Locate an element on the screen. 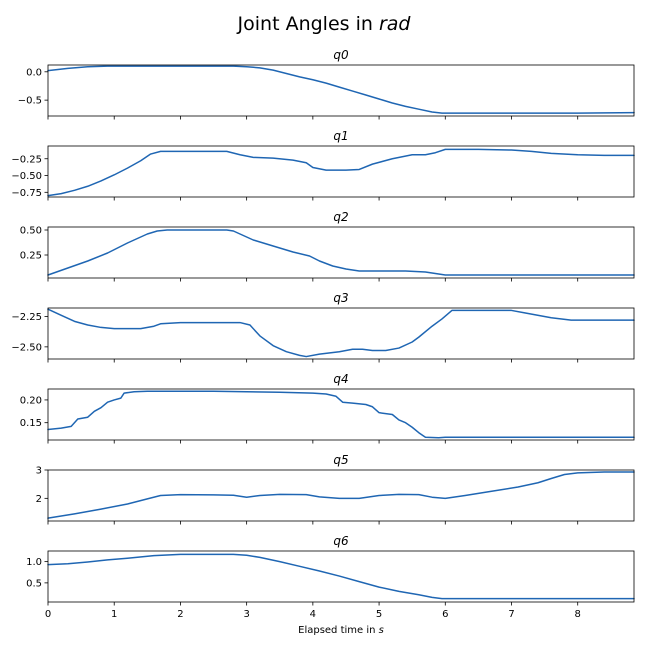 The width and height of the screenshot is (648, 648). subplot-q6: q6 1.0 0.5 0 1 2 3 4 5 6 7 8 is located at coordinates (330, 577).